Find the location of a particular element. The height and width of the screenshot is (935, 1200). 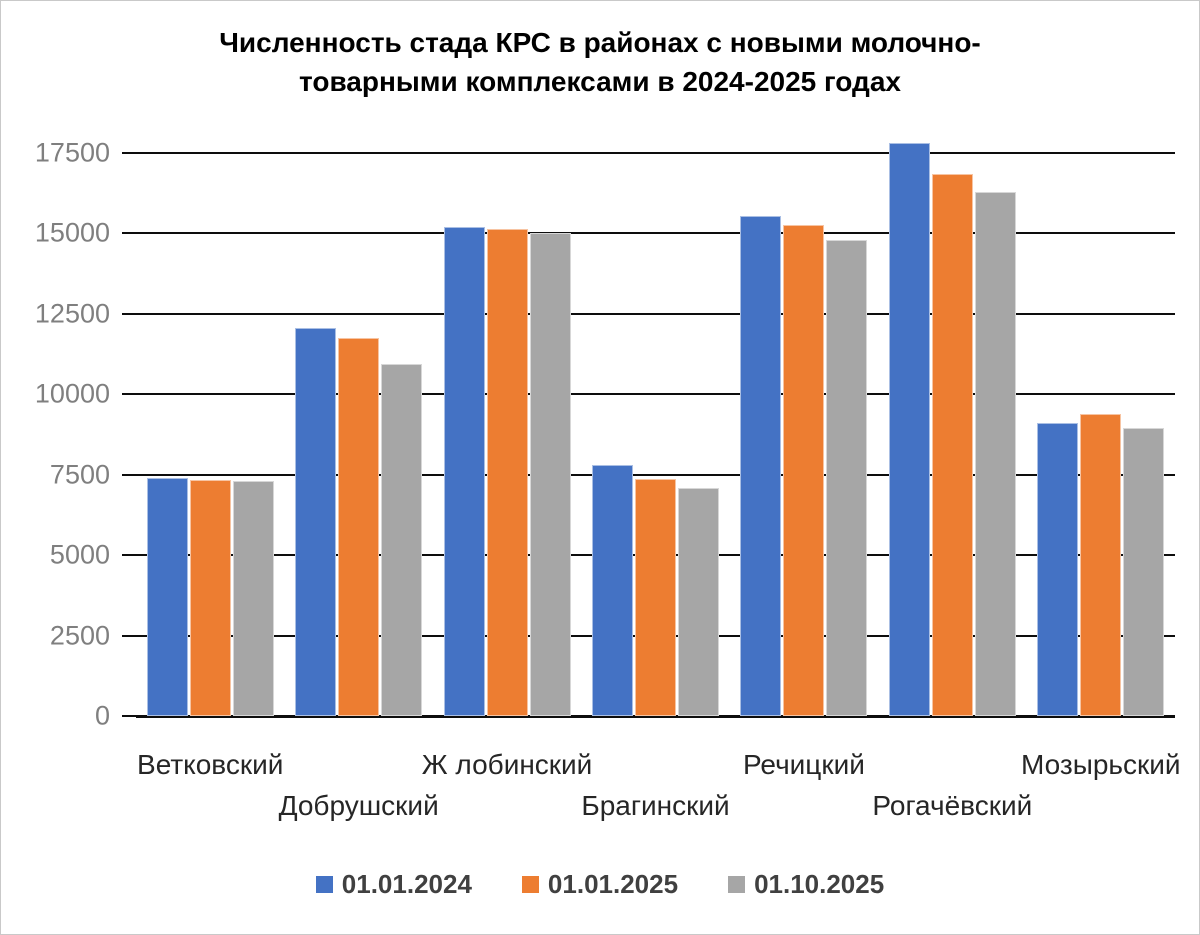

x-axis-category-label: Брагинский is located at coordinates (655, 805).